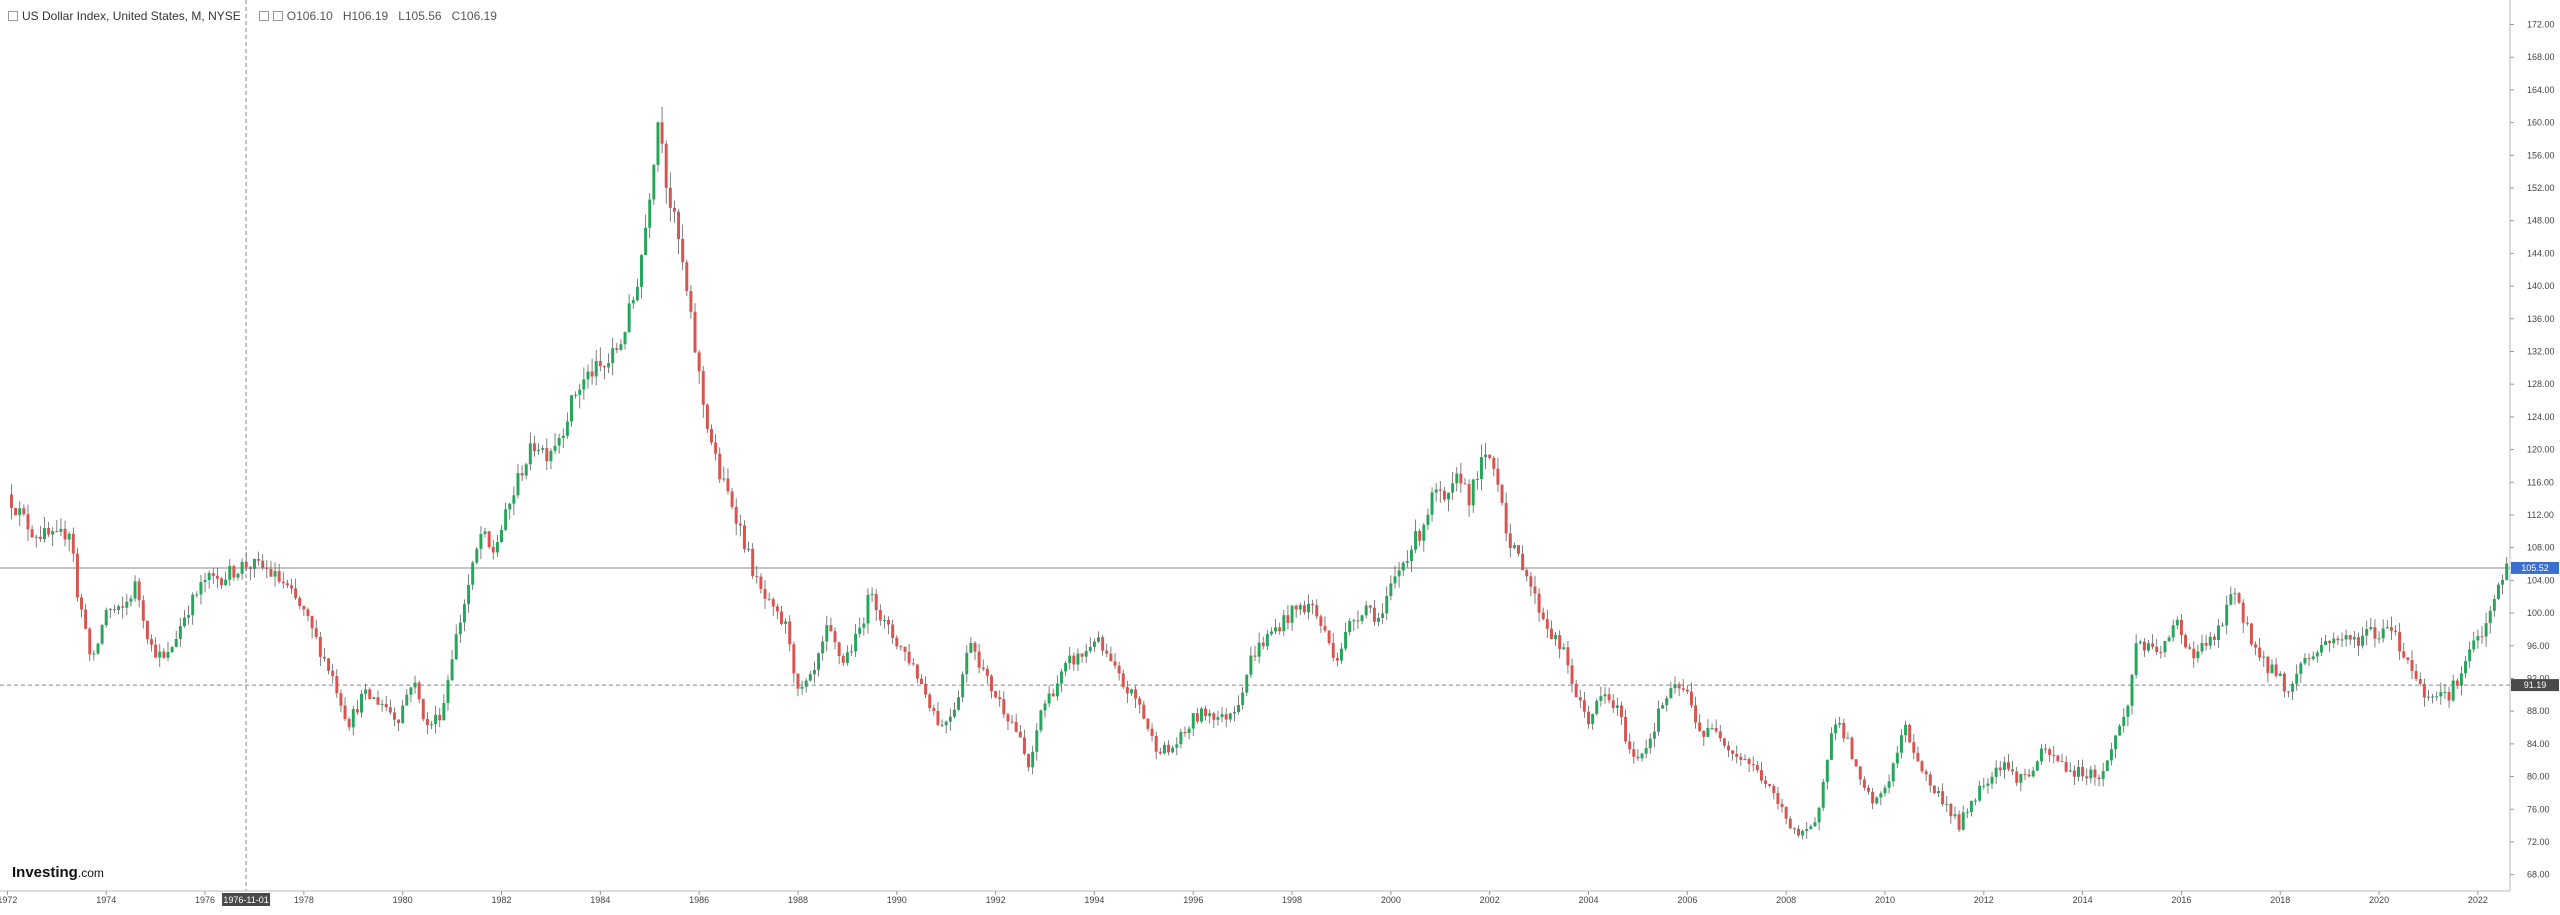 This screenshot has width=2560, height=915. I want to click on x-tick-label: 1990, so click(897, 900).